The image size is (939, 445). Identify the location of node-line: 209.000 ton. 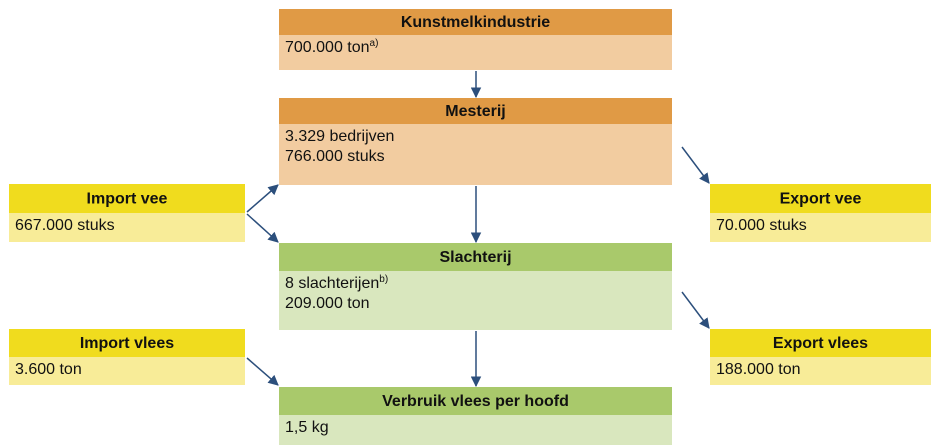
(327, 303).